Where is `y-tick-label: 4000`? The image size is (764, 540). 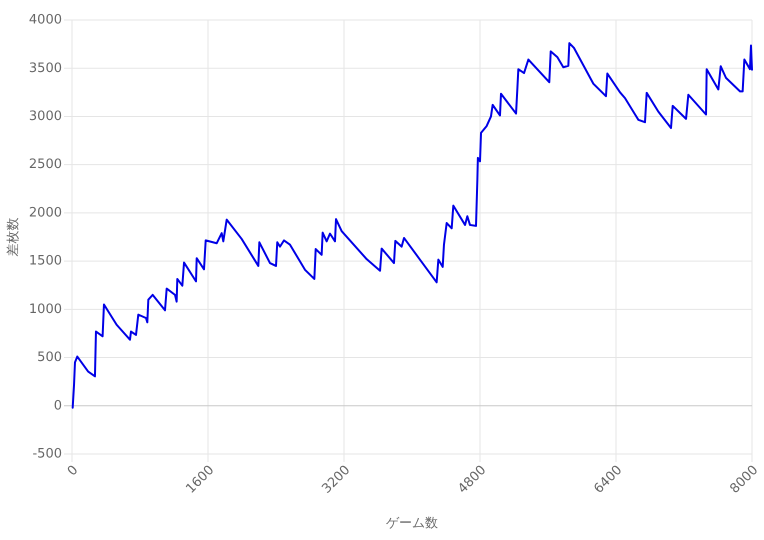
y-tick-label: 4000 is located at coordinates (45, 20).